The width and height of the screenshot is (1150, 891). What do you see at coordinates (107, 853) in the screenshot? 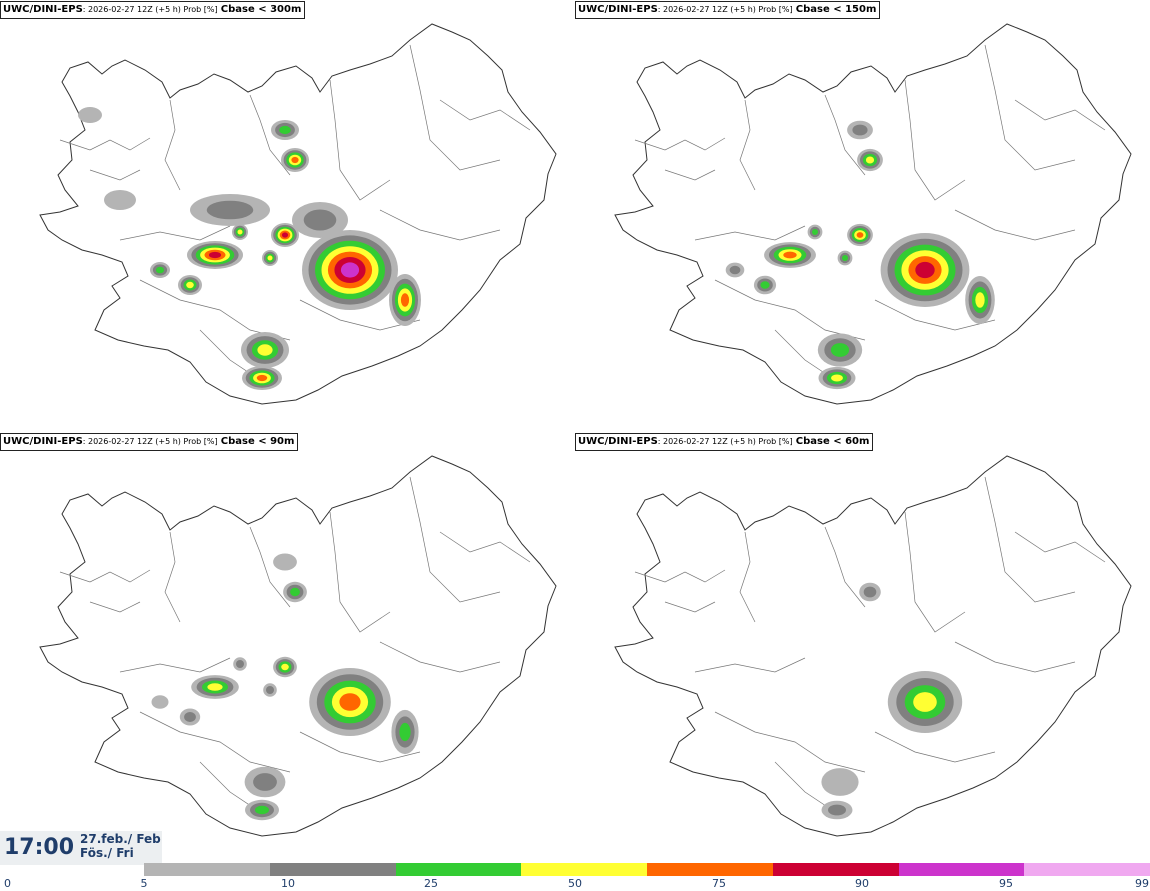
I see `valid-day: Fös./ Fri` at bounding box center [107, 853].